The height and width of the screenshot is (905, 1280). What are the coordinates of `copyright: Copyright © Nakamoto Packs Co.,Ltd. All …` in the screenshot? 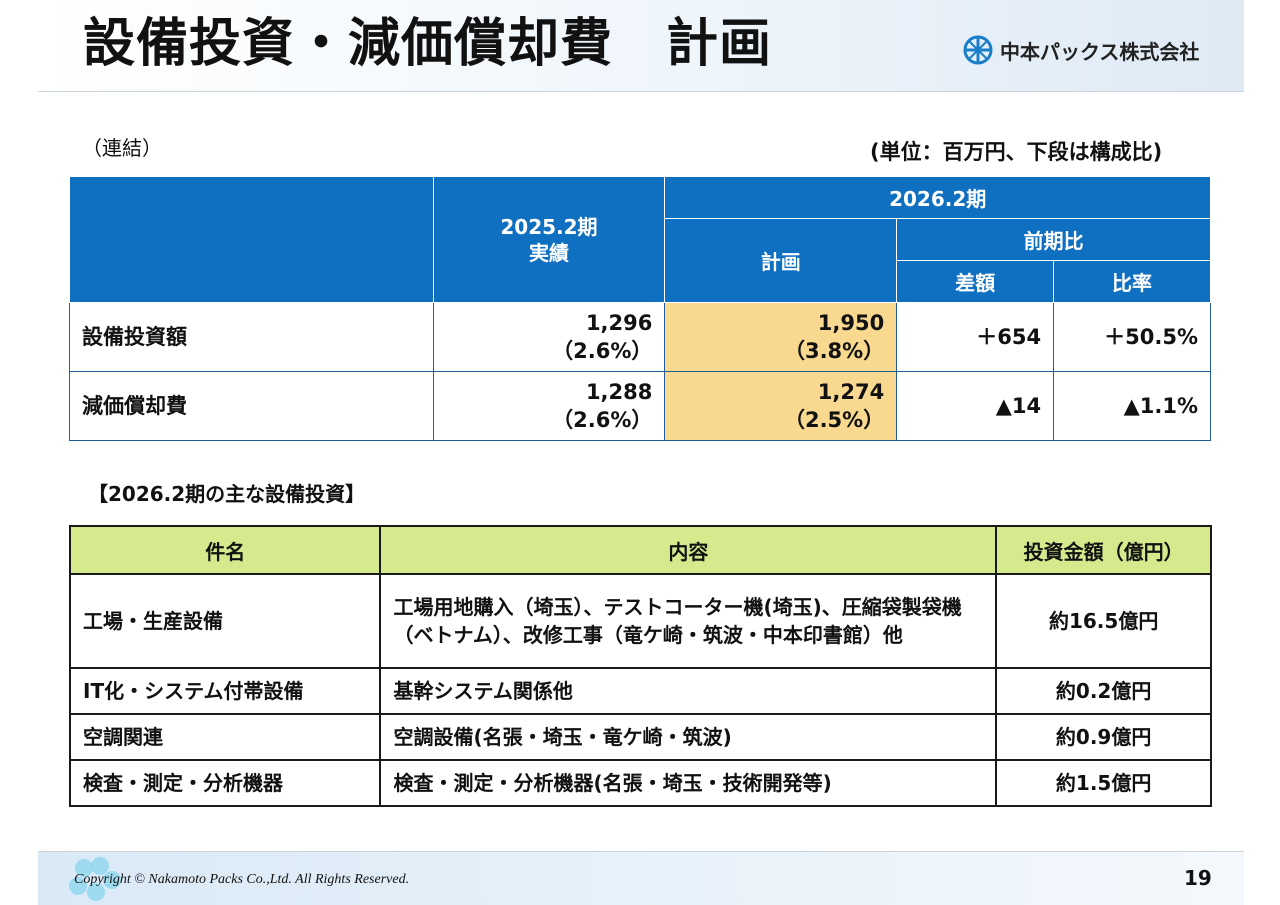 It's located at (242, 879).